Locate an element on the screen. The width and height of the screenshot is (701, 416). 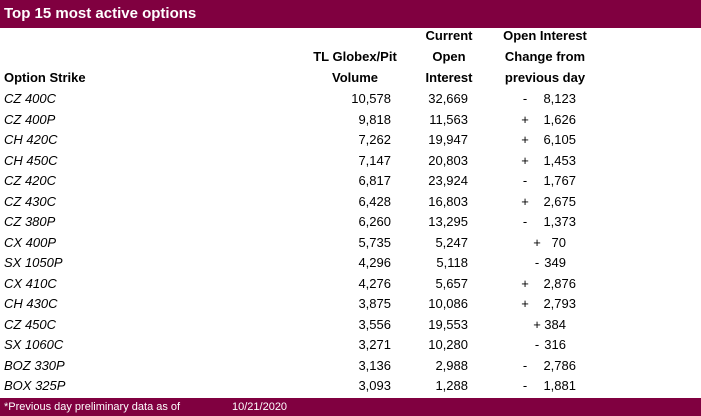
open-interest-value: 13,295 is located at coordinates (448, 221).